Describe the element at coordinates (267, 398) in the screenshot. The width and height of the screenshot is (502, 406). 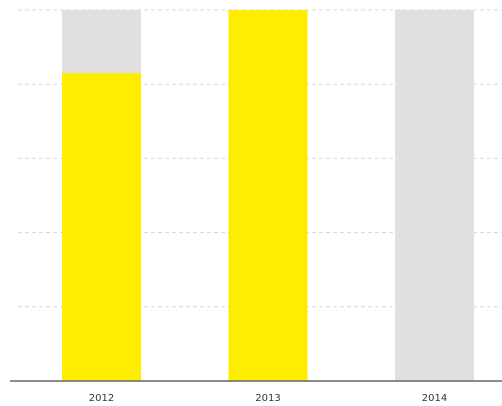
I see `x-tick-label: 2013` at that location.